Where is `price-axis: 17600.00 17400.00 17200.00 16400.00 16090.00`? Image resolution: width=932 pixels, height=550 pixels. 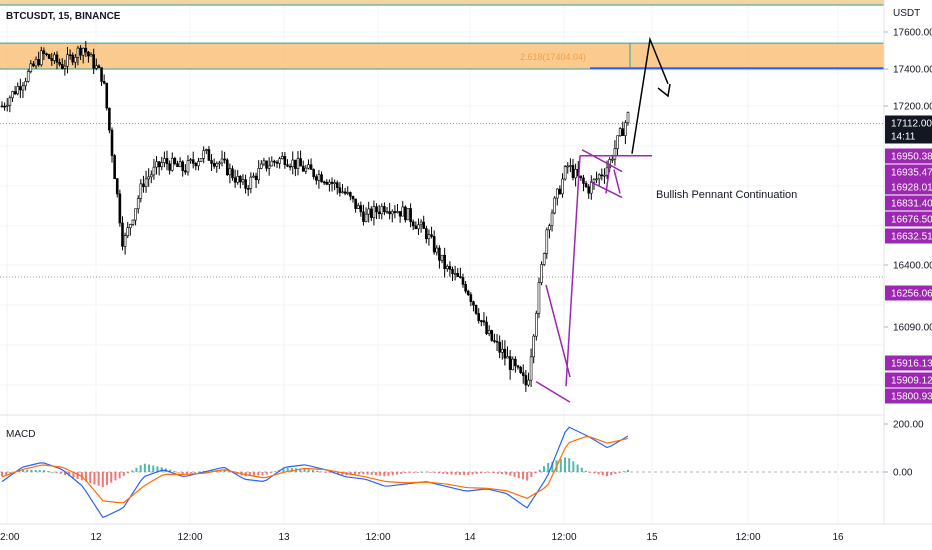 price-axis: 17600.00 17400.00 17200.00 16400.00 16090.00 is located at coordinates (908, 181).